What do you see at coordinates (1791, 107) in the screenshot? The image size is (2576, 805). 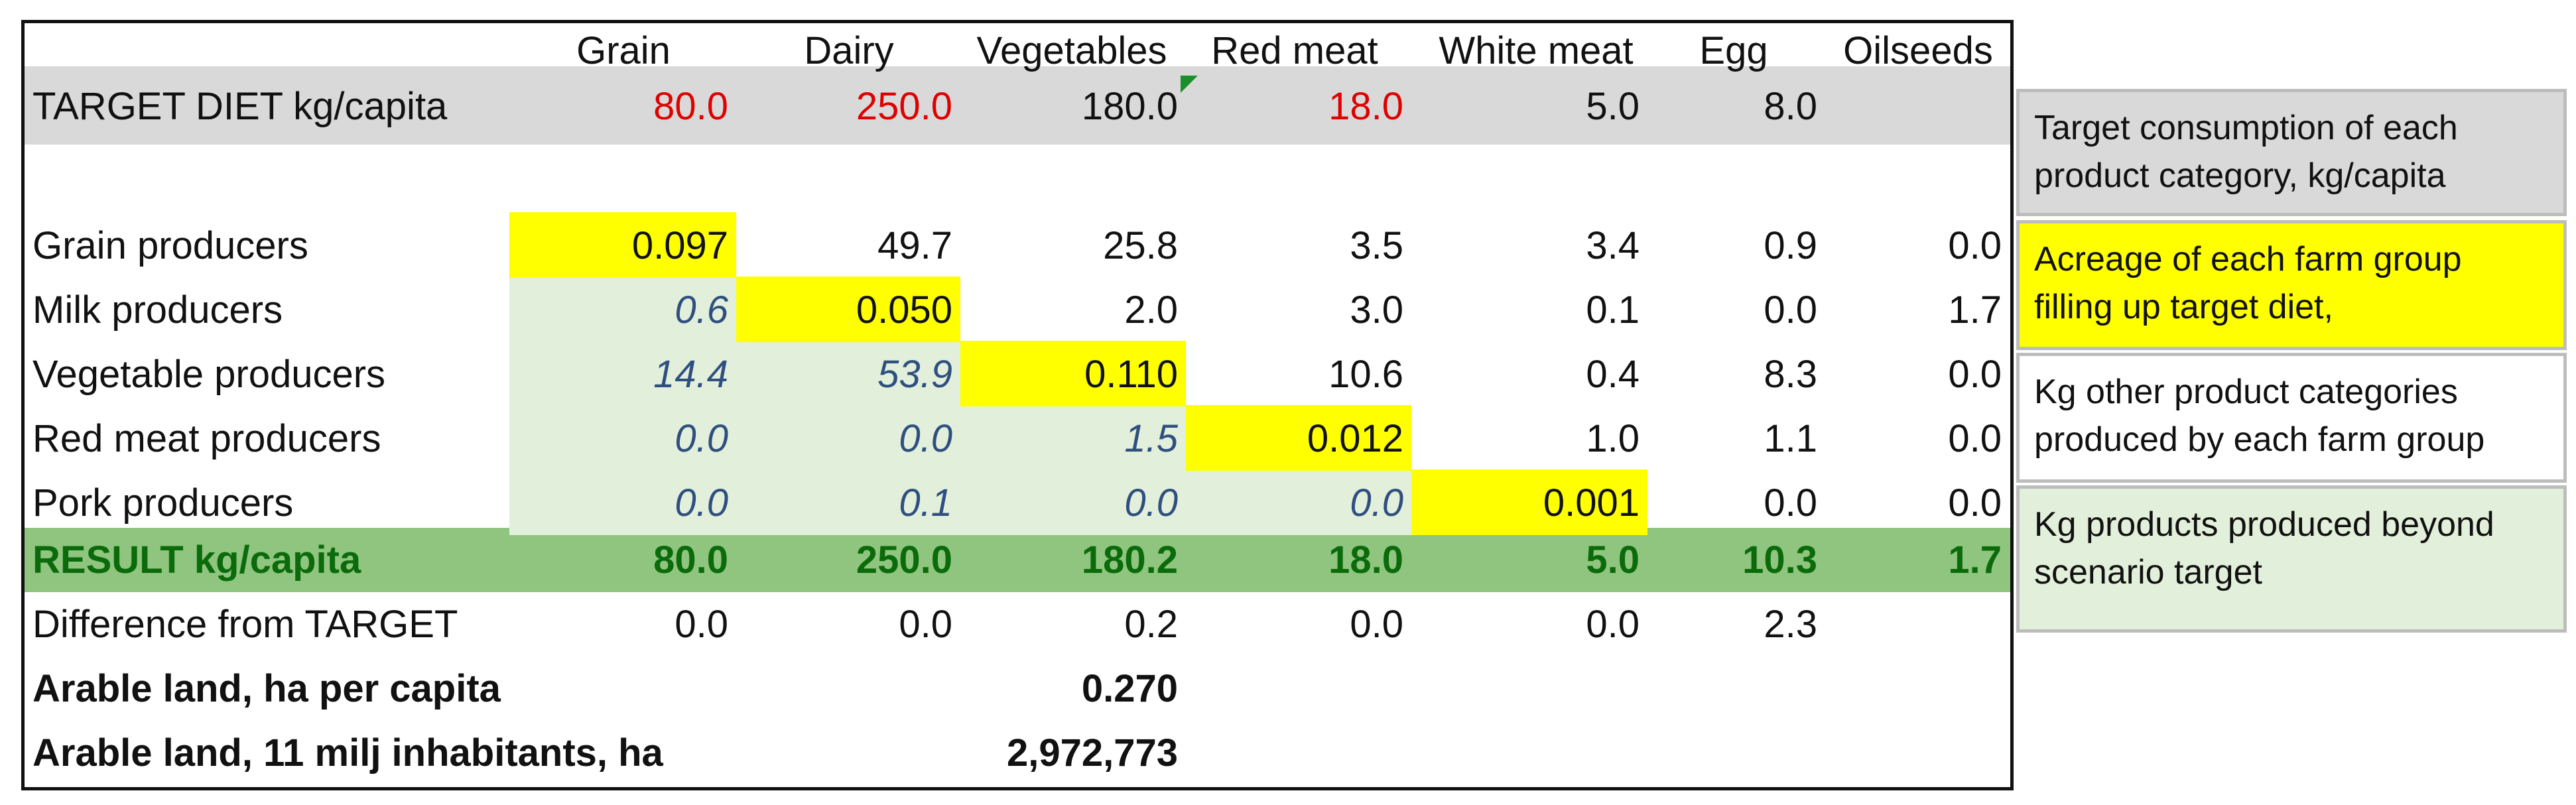 I see `target-value: 8.0` at bounding box center [1791, 107].